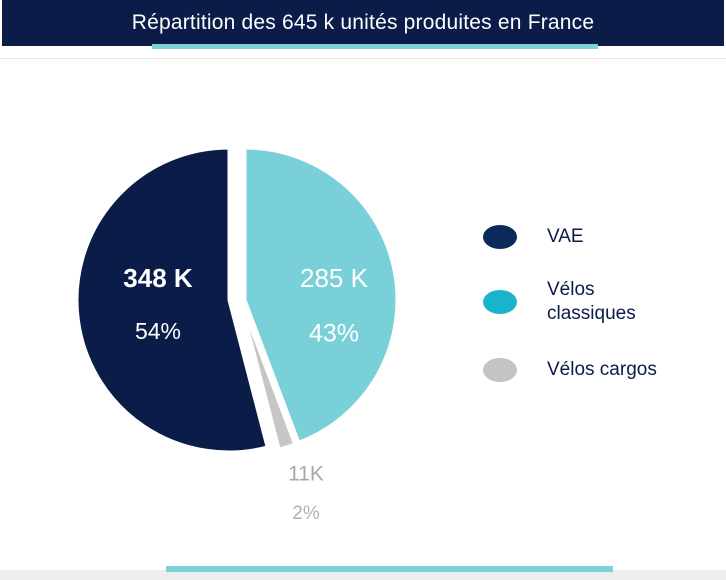 This screenshot has width=726, height=580. I want to click on pie-slice-velos-cargos, so click(268, 376).